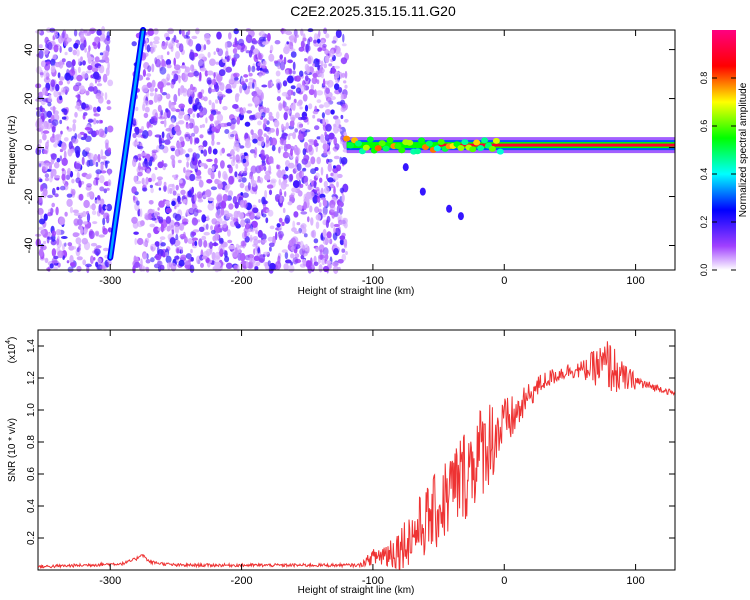 This screenshot has width=750, height=600. What do you see at coordinates (704, 78) in the screenshot?
I see `colorbar-tick-label: 0.8` at bounding box center [704, 78].